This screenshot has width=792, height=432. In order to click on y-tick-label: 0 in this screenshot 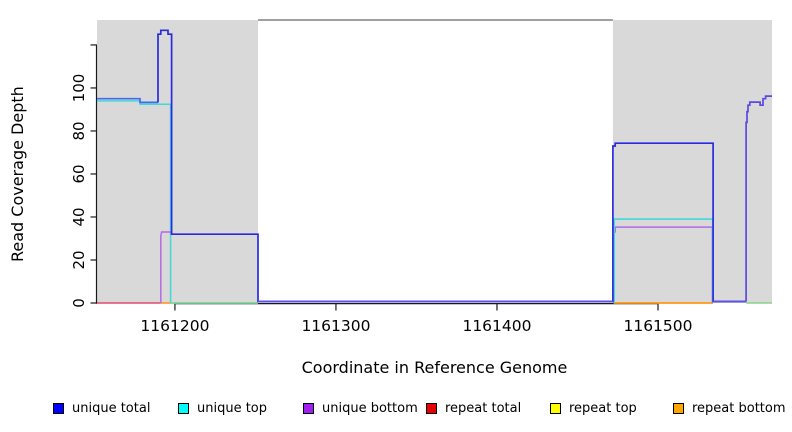, I will do `click(79, 303)`.